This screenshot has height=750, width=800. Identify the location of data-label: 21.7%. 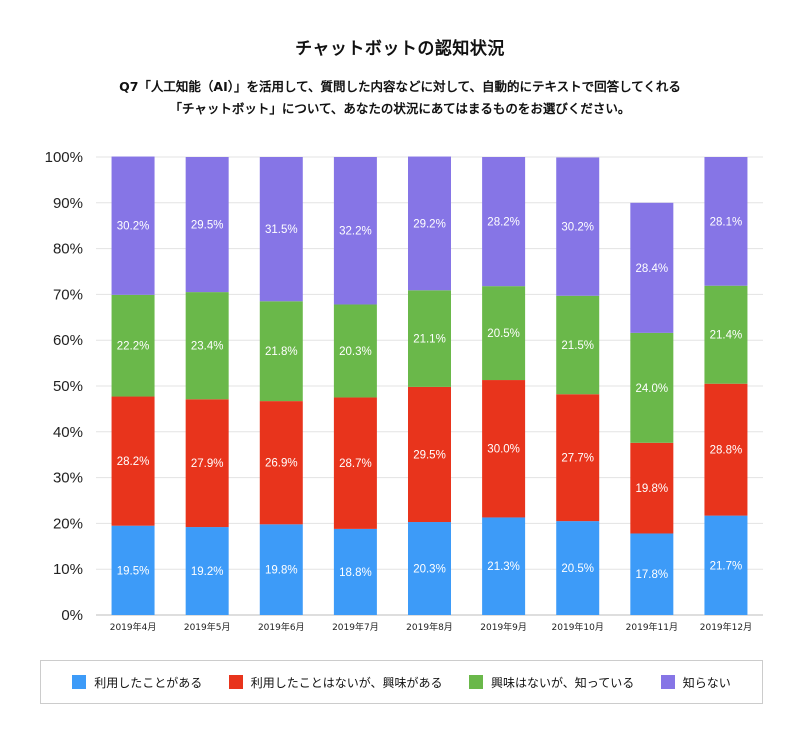
(726, 566).